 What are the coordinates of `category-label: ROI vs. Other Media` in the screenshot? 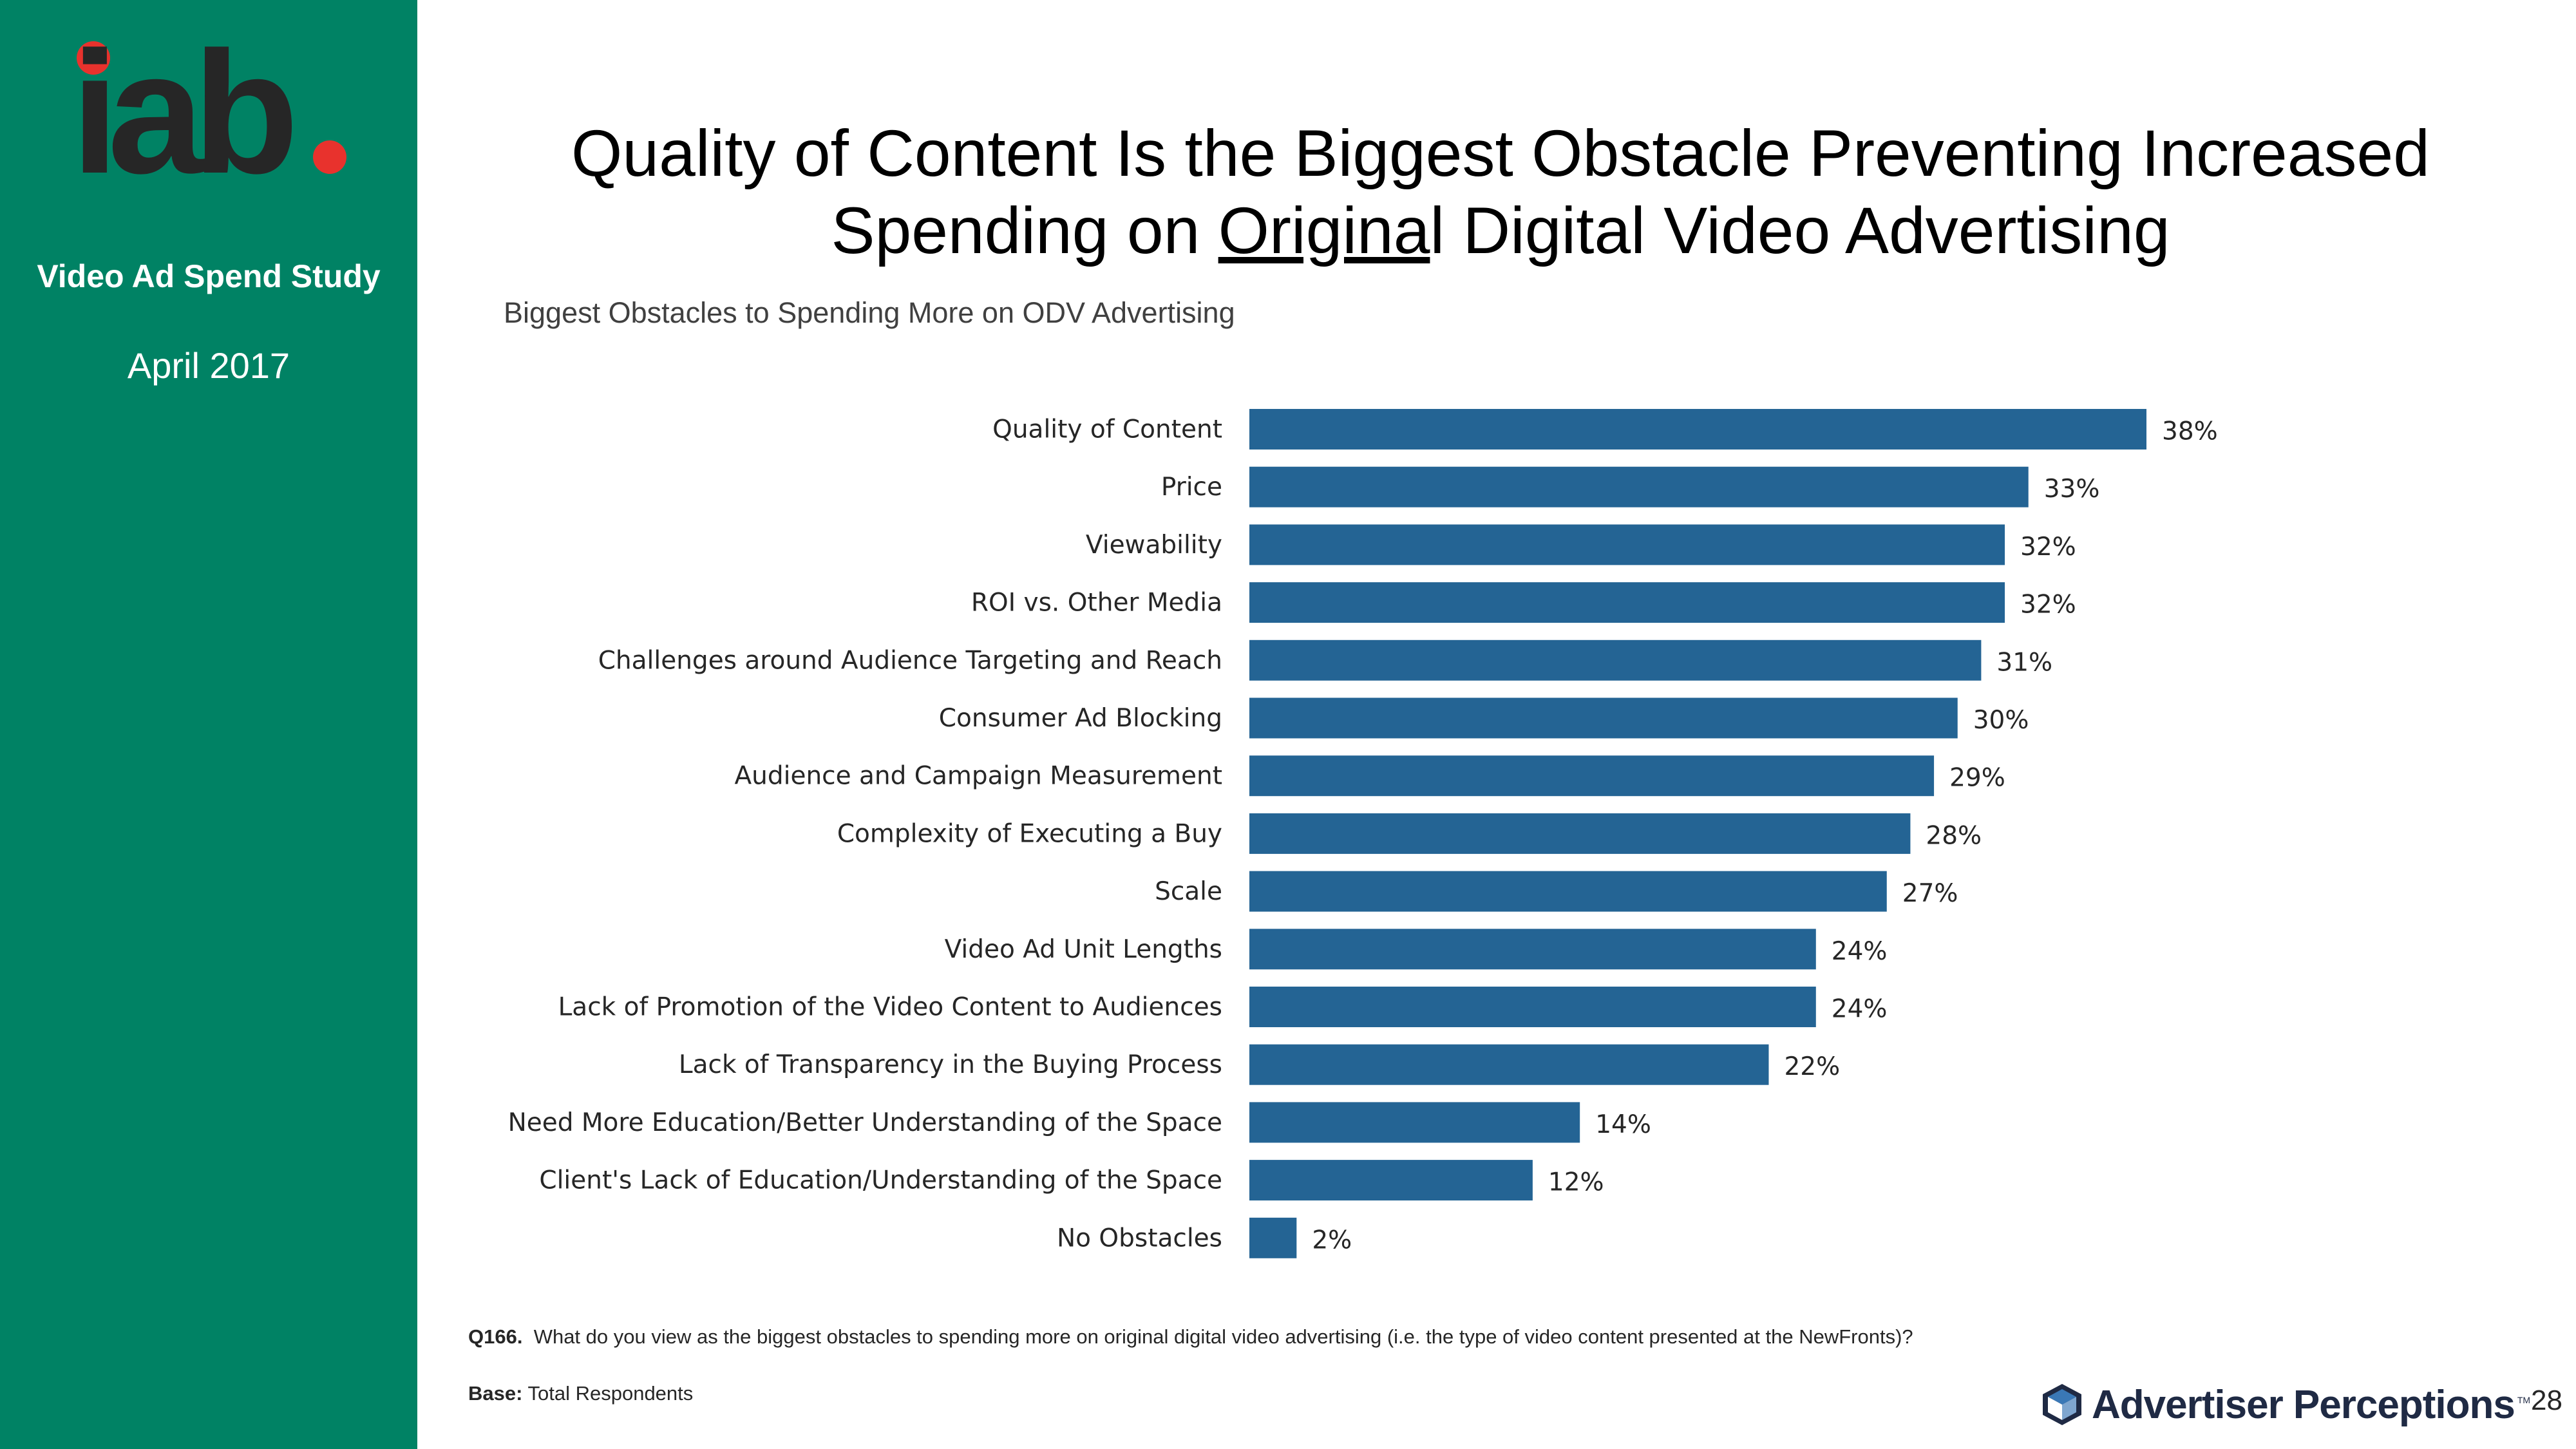 It's located at (1096, 603).